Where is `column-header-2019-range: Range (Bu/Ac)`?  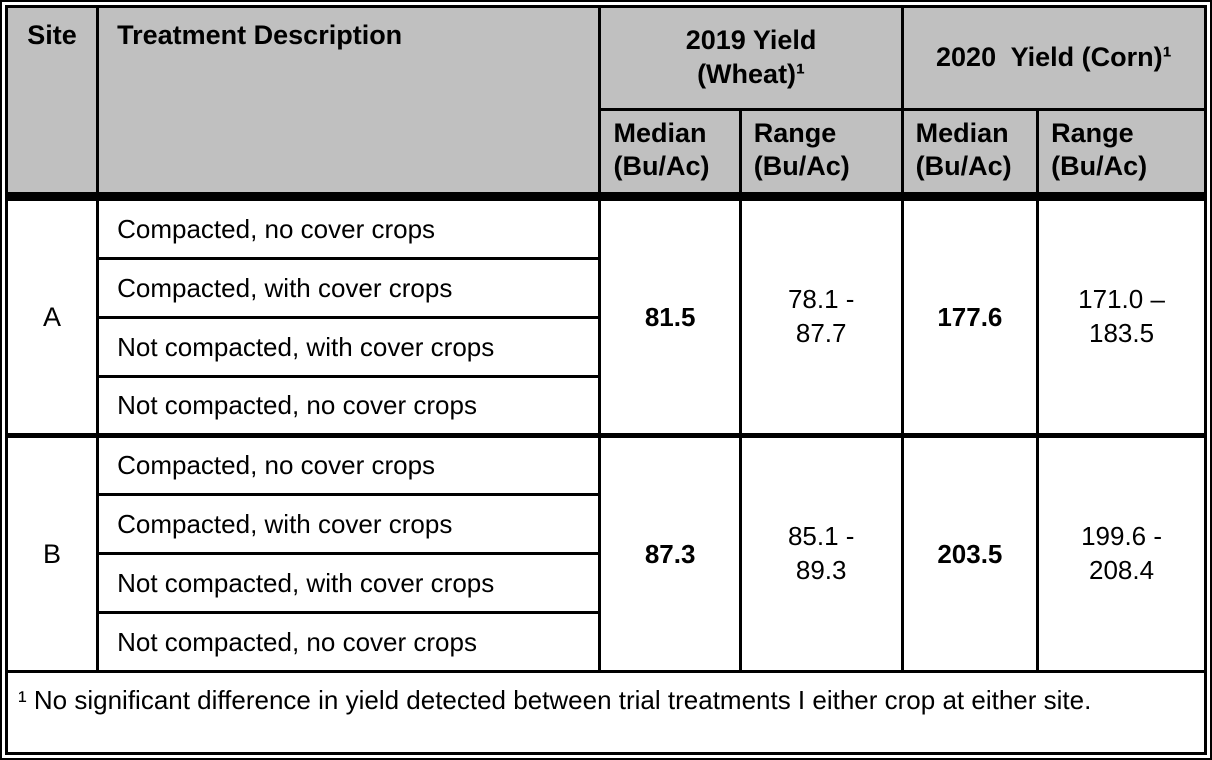
column-header-2019-range: Range (Bu/Ac) is located at coordinates (821, 152).